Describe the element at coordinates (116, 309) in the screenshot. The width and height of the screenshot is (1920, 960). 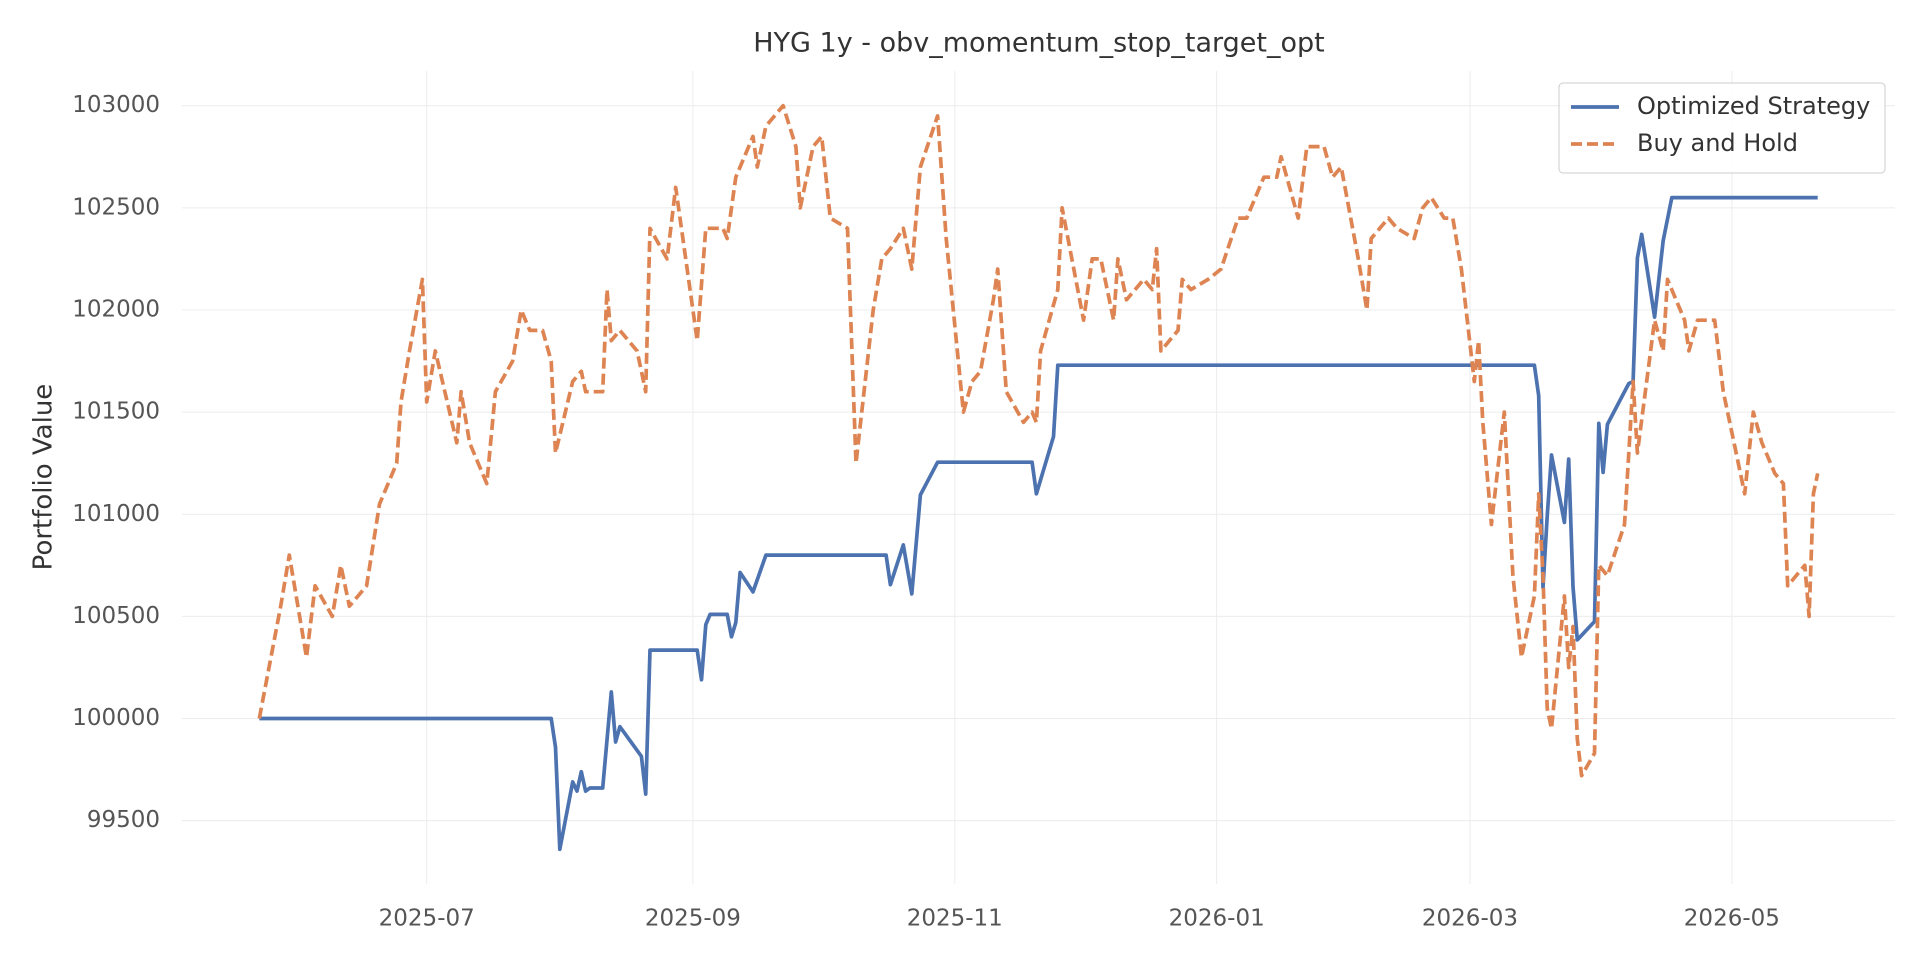
I see `y-tick-label: 102000` at that location.